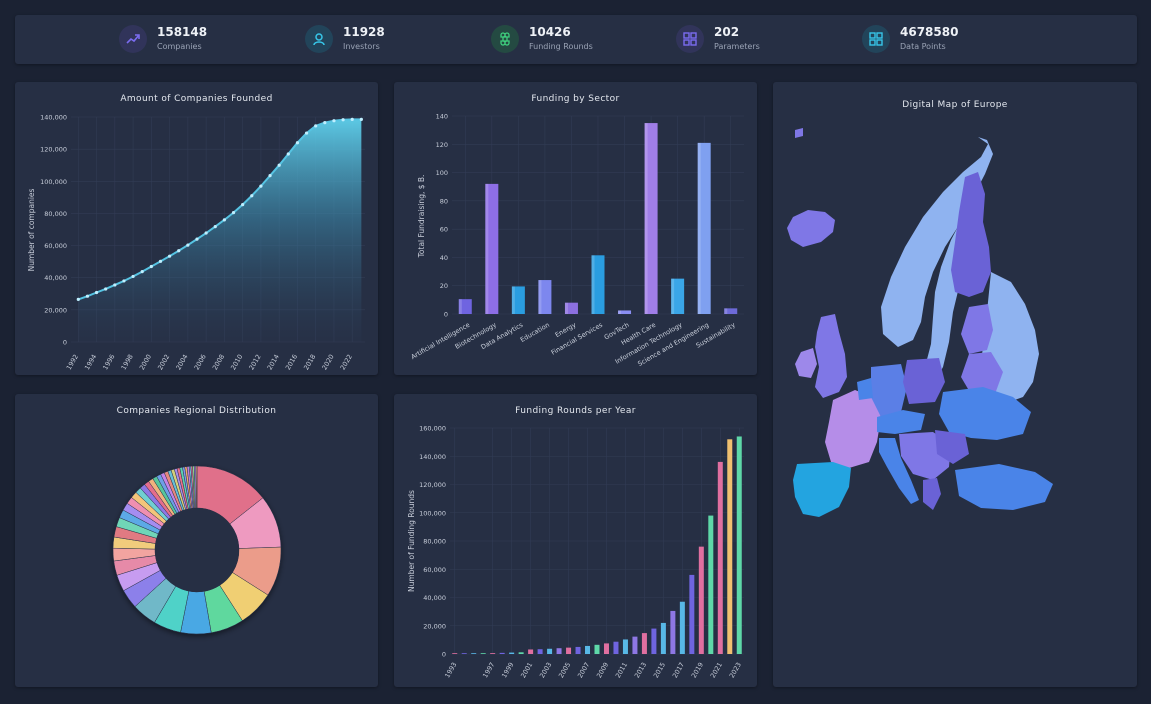 The height and width of the screenshot is (704, 1151). I want to click on bar-health-care, so click(651, 218).